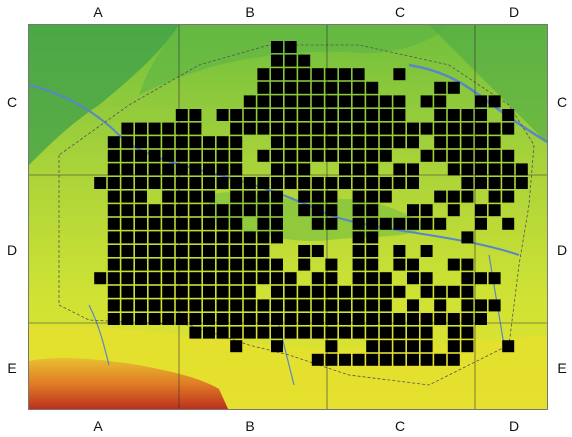  I want to click on column-label-top-d: D, so click(514, 12).